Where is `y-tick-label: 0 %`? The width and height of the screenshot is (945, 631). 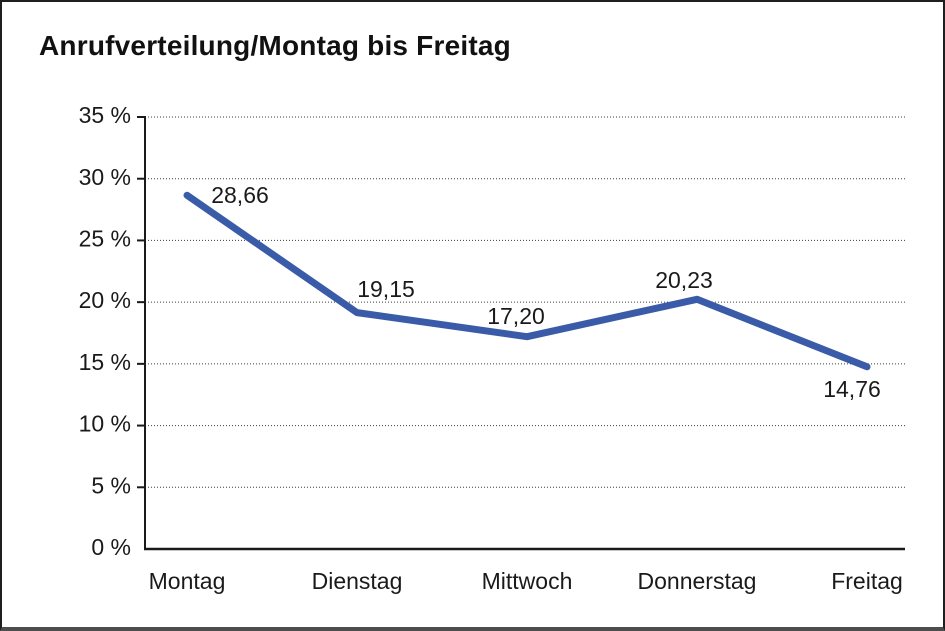
y-tick-label: 0 % is located at coordinates (111, 547).